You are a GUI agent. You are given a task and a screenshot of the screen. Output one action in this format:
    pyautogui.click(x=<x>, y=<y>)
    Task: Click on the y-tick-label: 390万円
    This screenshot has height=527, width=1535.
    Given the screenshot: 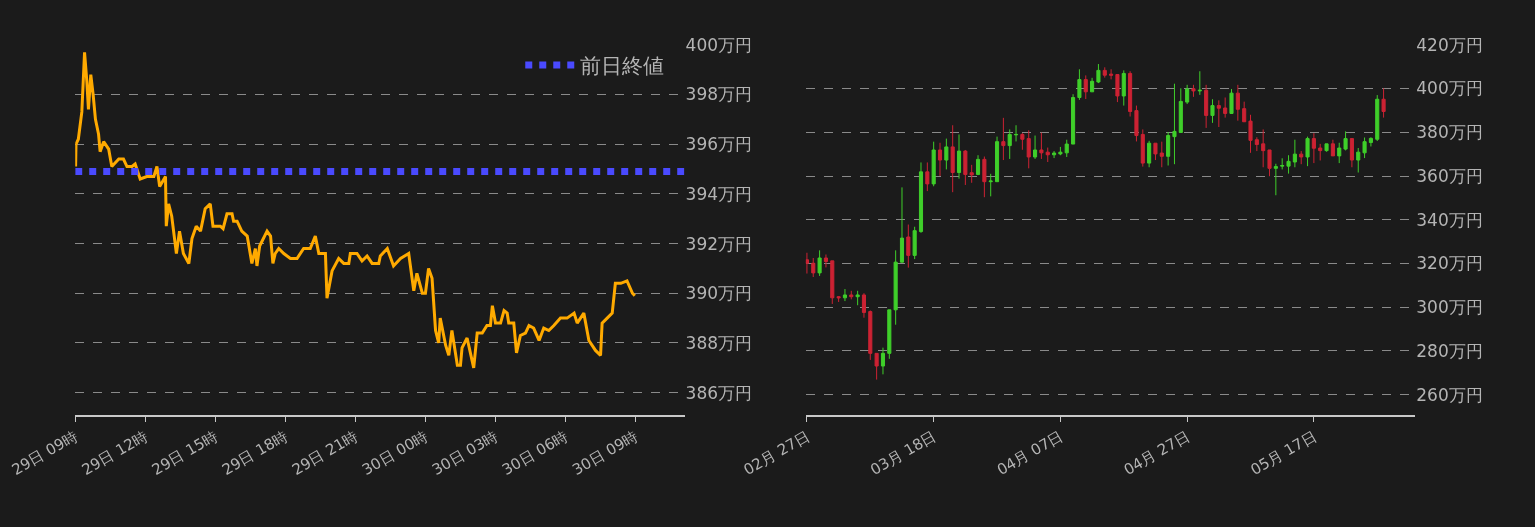 What is the action you would take?
    pyautogui.click(x=719, y=293)
    